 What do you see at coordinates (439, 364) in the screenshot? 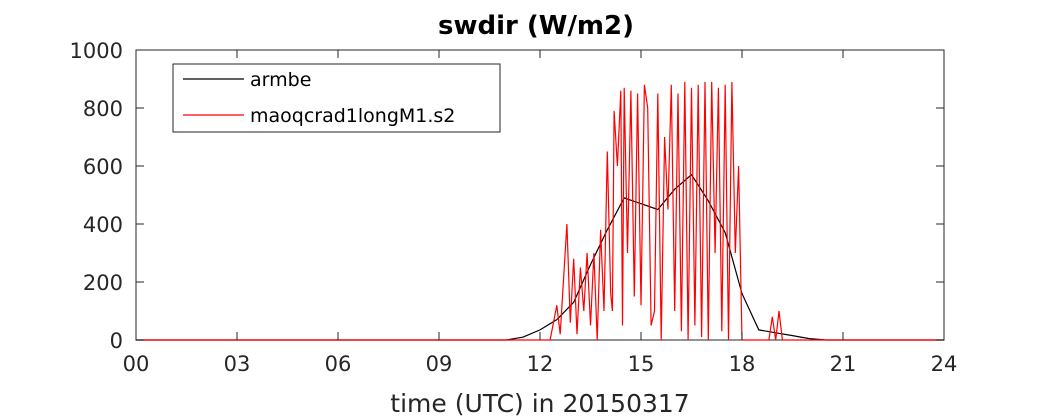
I see `x-tick-label: 09` at bounding box center [439, 364].